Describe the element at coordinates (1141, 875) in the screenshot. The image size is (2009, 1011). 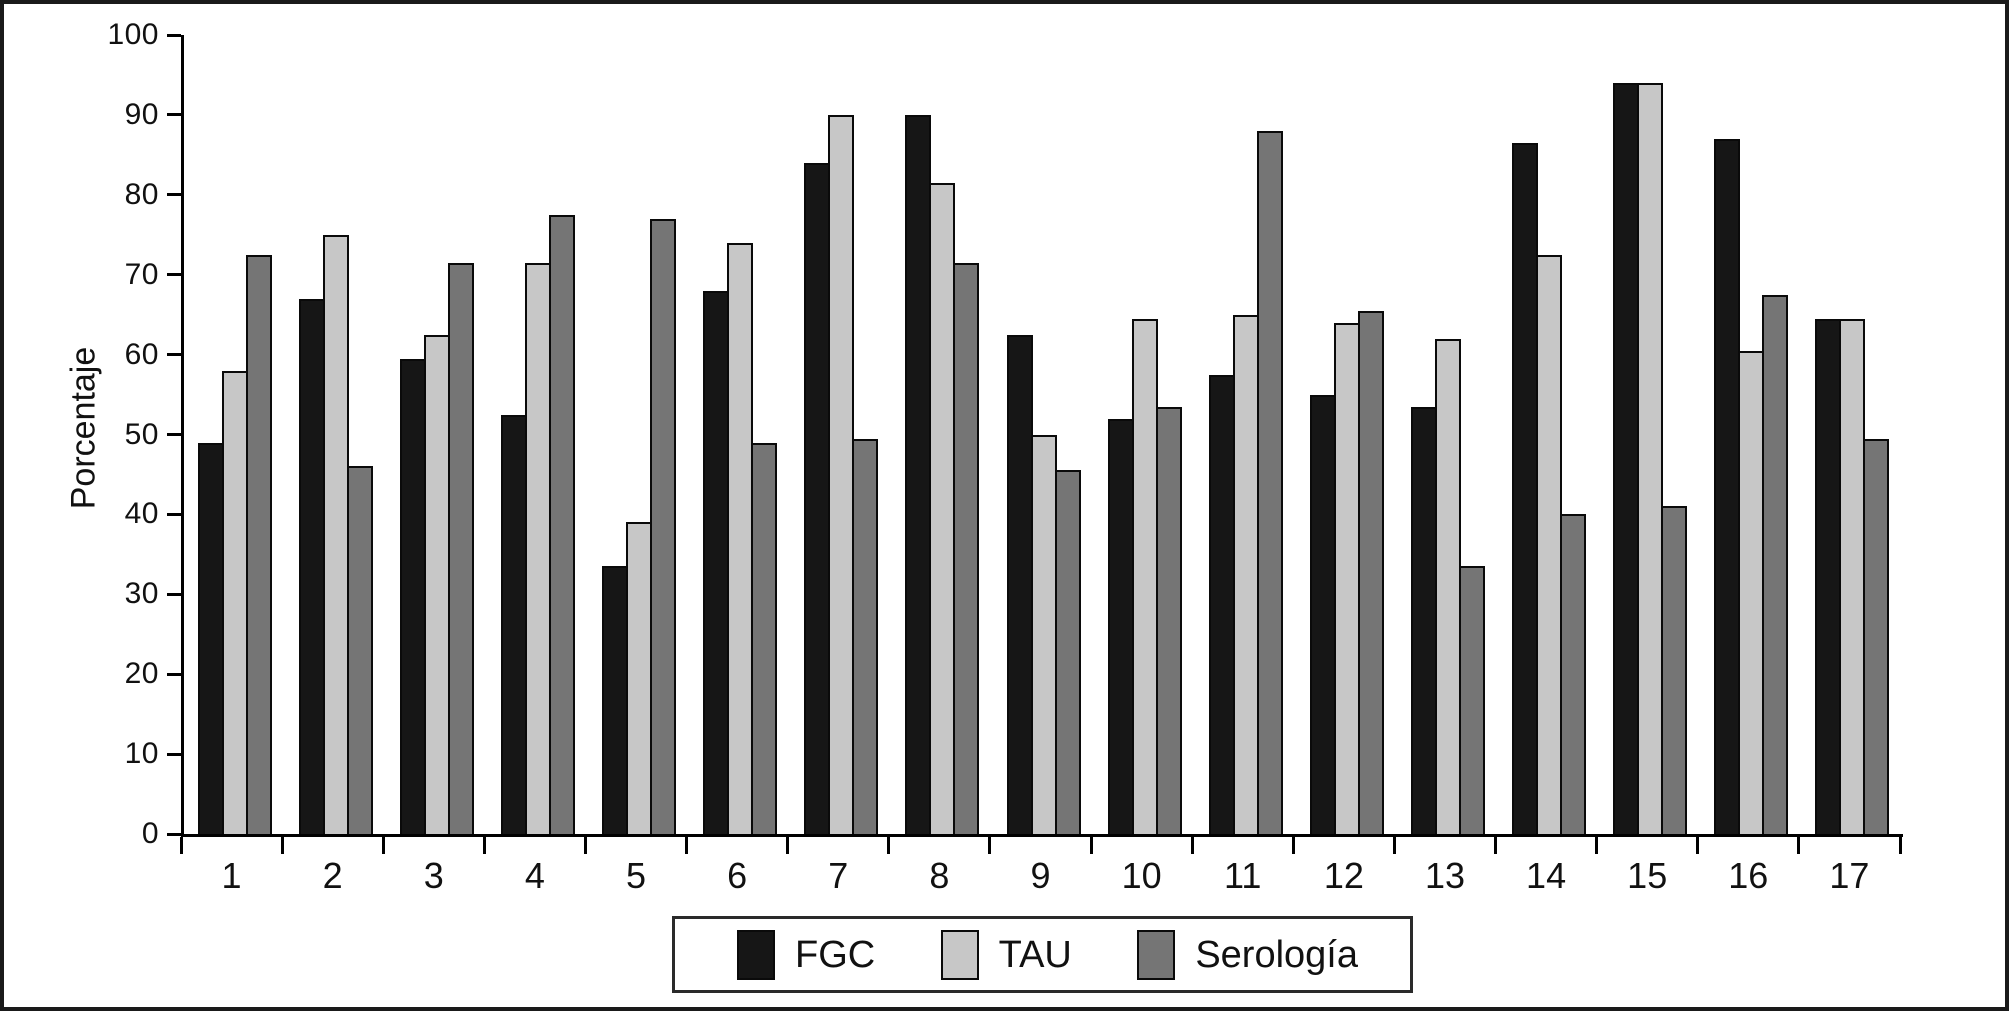
I see `x-tick-label: 10` at that location.